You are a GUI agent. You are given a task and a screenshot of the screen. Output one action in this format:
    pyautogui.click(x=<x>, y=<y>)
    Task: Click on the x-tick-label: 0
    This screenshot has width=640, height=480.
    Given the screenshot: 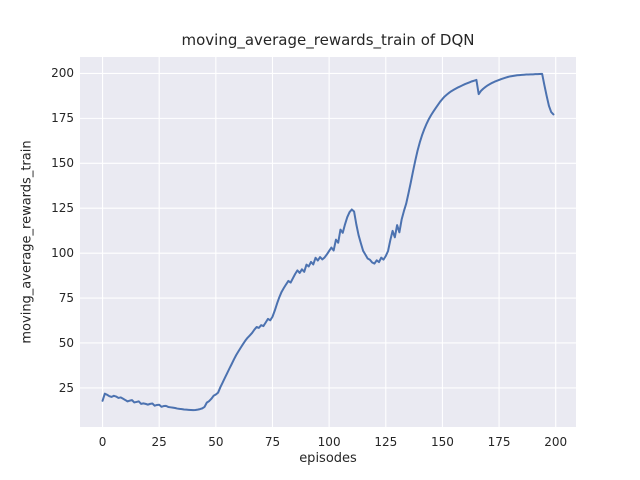 What is the action you would take?
    pyautogui.click(x=102, y=442)
    